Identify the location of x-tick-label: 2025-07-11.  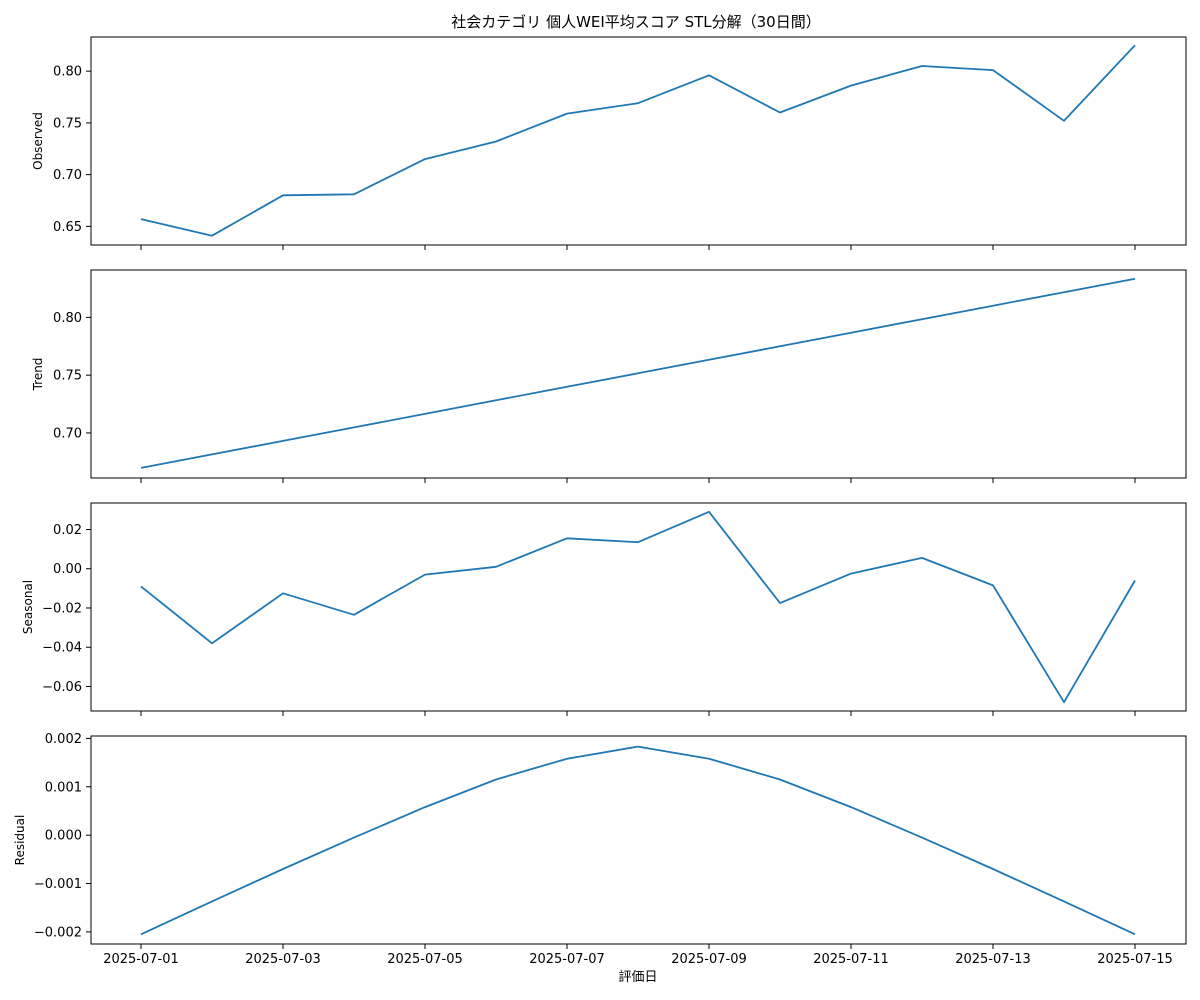
(851, 959).